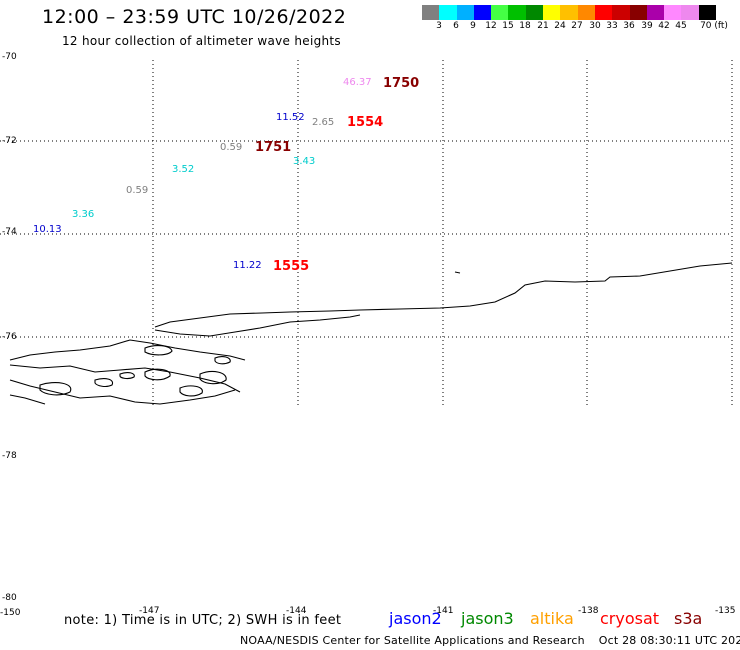 The height and width of the screenshot is (650, 740). Describe the element at coordinates (247, 265) in the screenshot. I see `wave-height-label: 11.22` at that location.